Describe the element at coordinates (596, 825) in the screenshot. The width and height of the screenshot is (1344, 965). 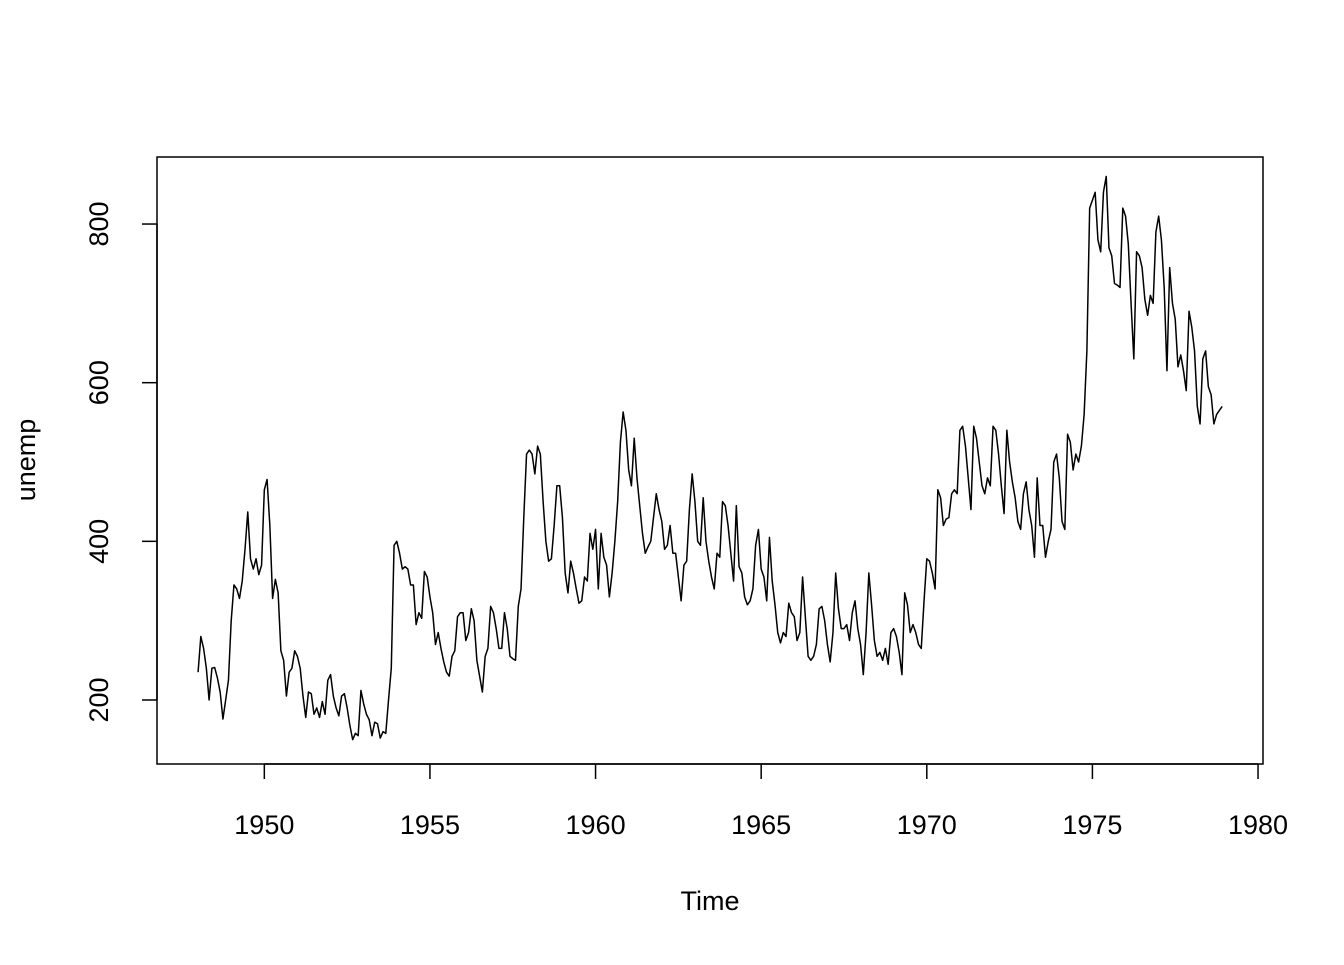
I see `x-tick-label: 1960` at that location.